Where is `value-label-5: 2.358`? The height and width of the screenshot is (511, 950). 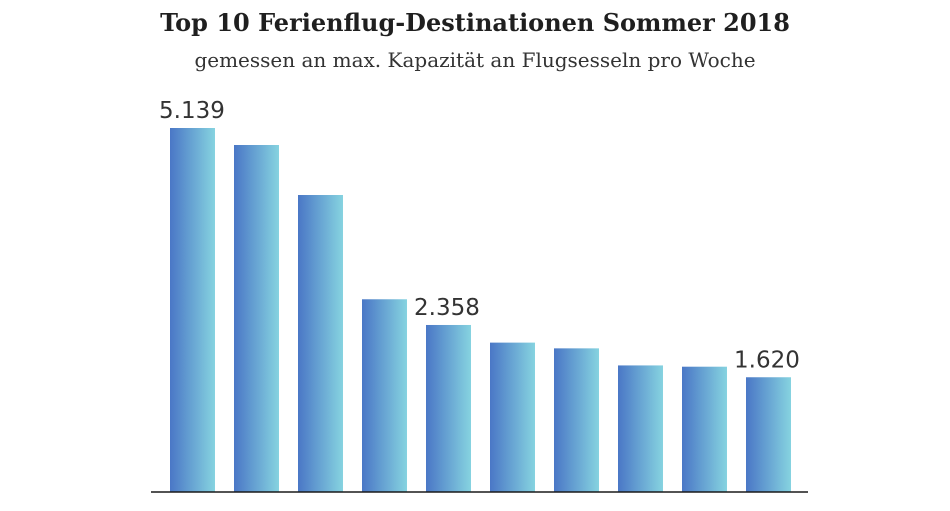
value-label-5: 2.358 is located at coordinates (447, 308).